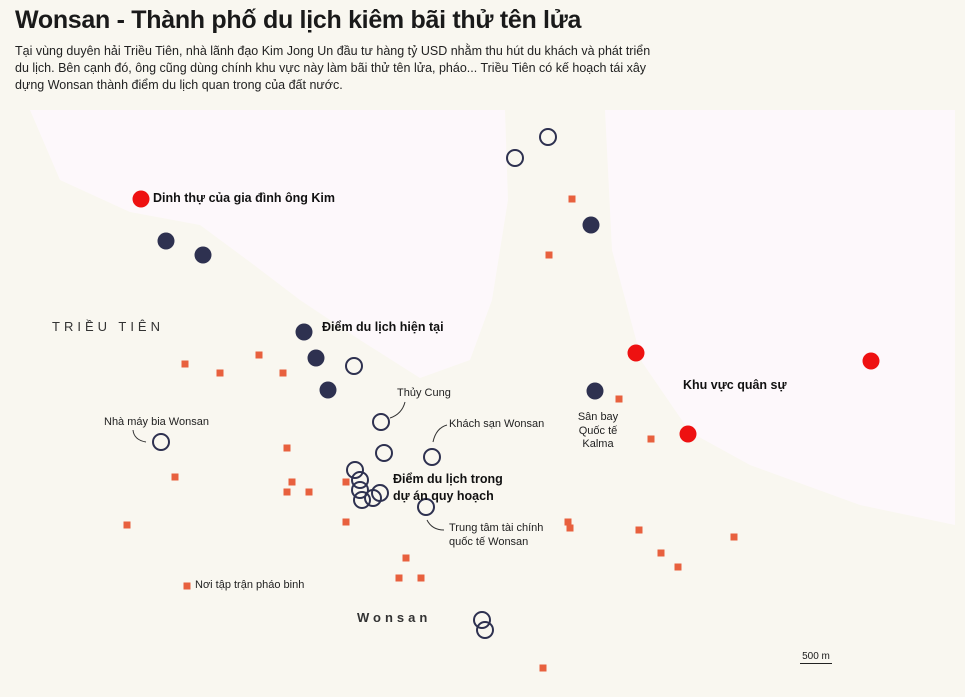  I want to click on finance-label-2: quốc tế Wonsan, so click(489, 542).